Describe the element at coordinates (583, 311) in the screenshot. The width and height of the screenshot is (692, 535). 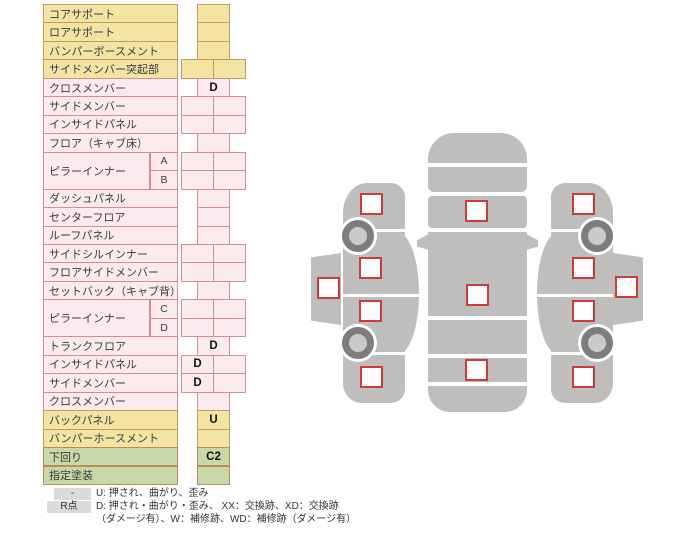
I see `damage-marker-right-side-rear-door` at that location.